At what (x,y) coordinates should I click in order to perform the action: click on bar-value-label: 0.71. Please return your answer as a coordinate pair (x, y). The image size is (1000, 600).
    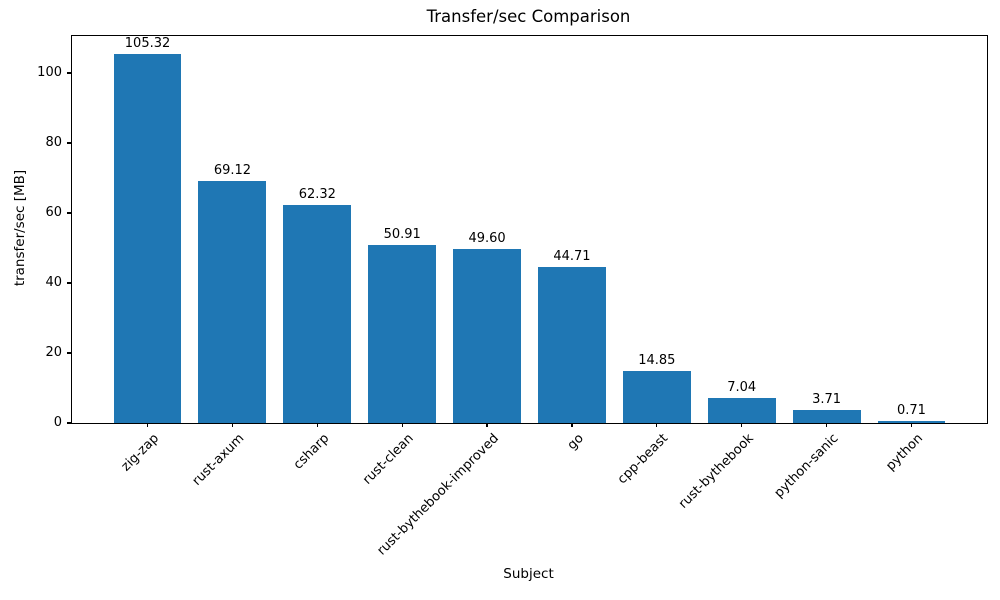
    Looking at the image, I should click on (911, 410).